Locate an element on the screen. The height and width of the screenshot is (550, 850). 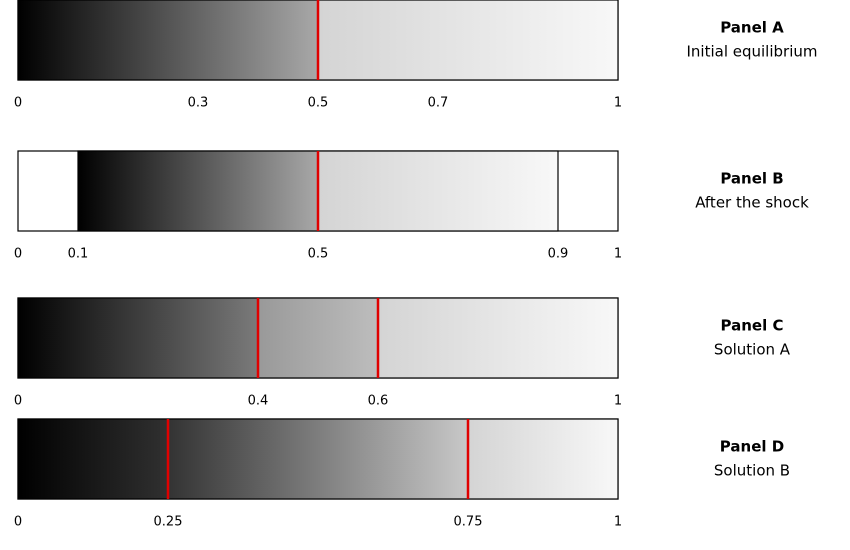
panel-title: Panel C is located at coordinates (752, 326).